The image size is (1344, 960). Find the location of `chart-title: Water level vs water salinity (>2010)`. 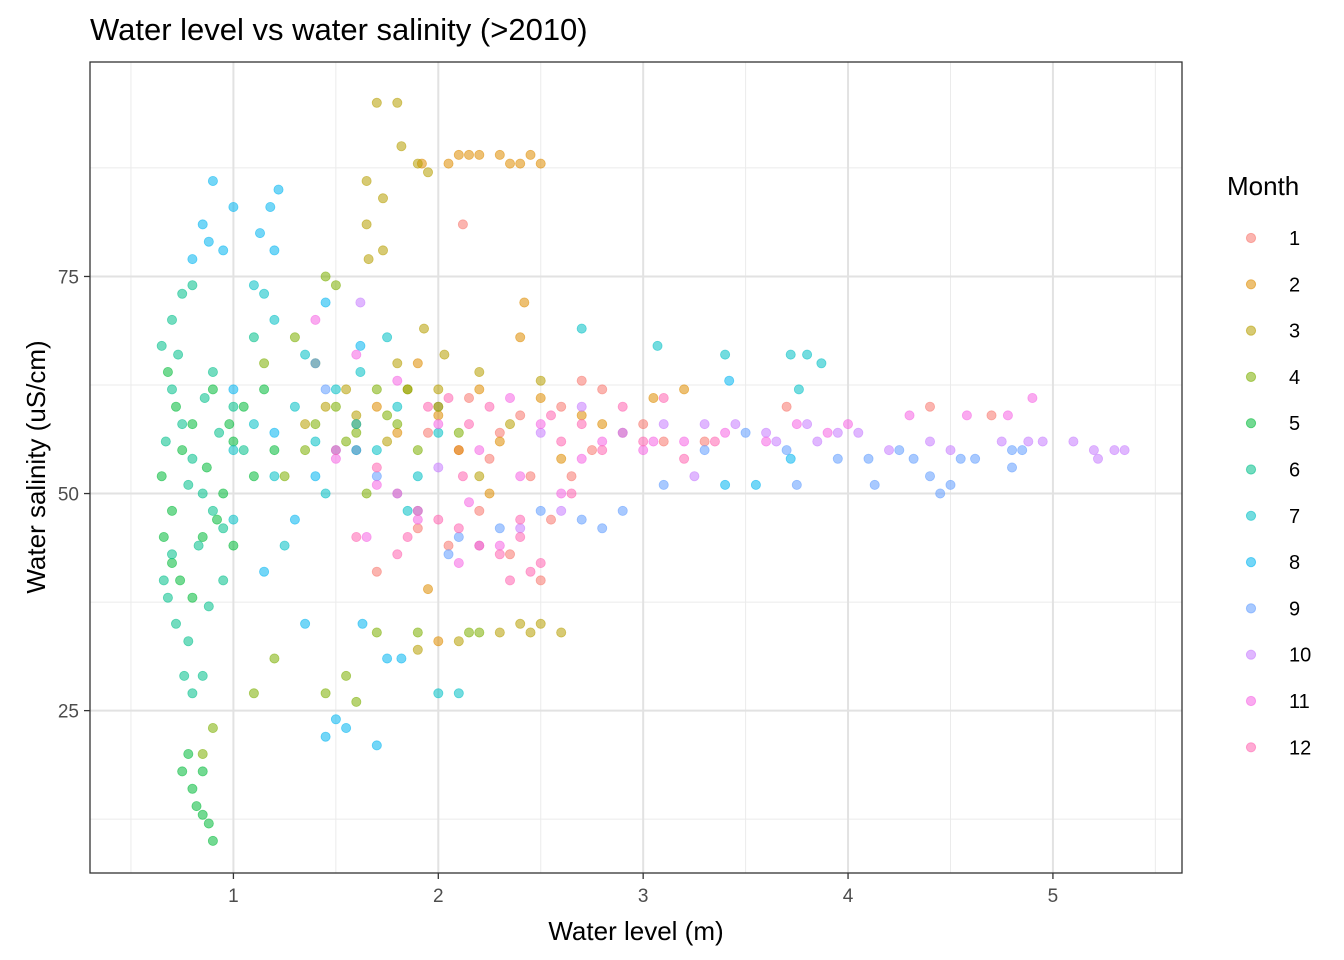

chart-title: Water level vs water salinity (>2010) is located at coordinates (339, 29).